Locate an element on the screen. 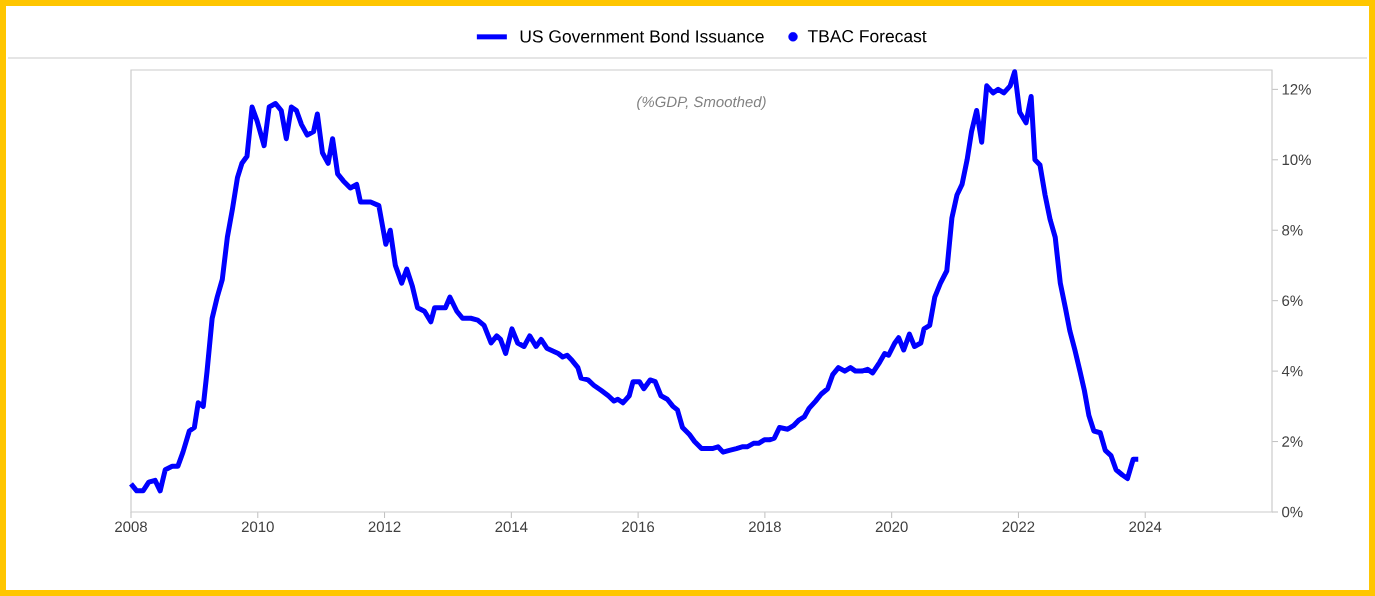 The width and height of the screenshot is (1375, 596). y-tick-label: 0% is located at coordinates (1292, 512).